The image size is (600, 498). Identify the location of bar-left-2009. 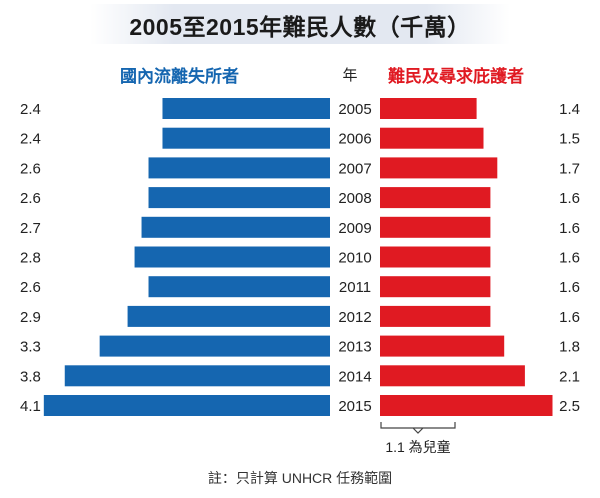
(235, 227).